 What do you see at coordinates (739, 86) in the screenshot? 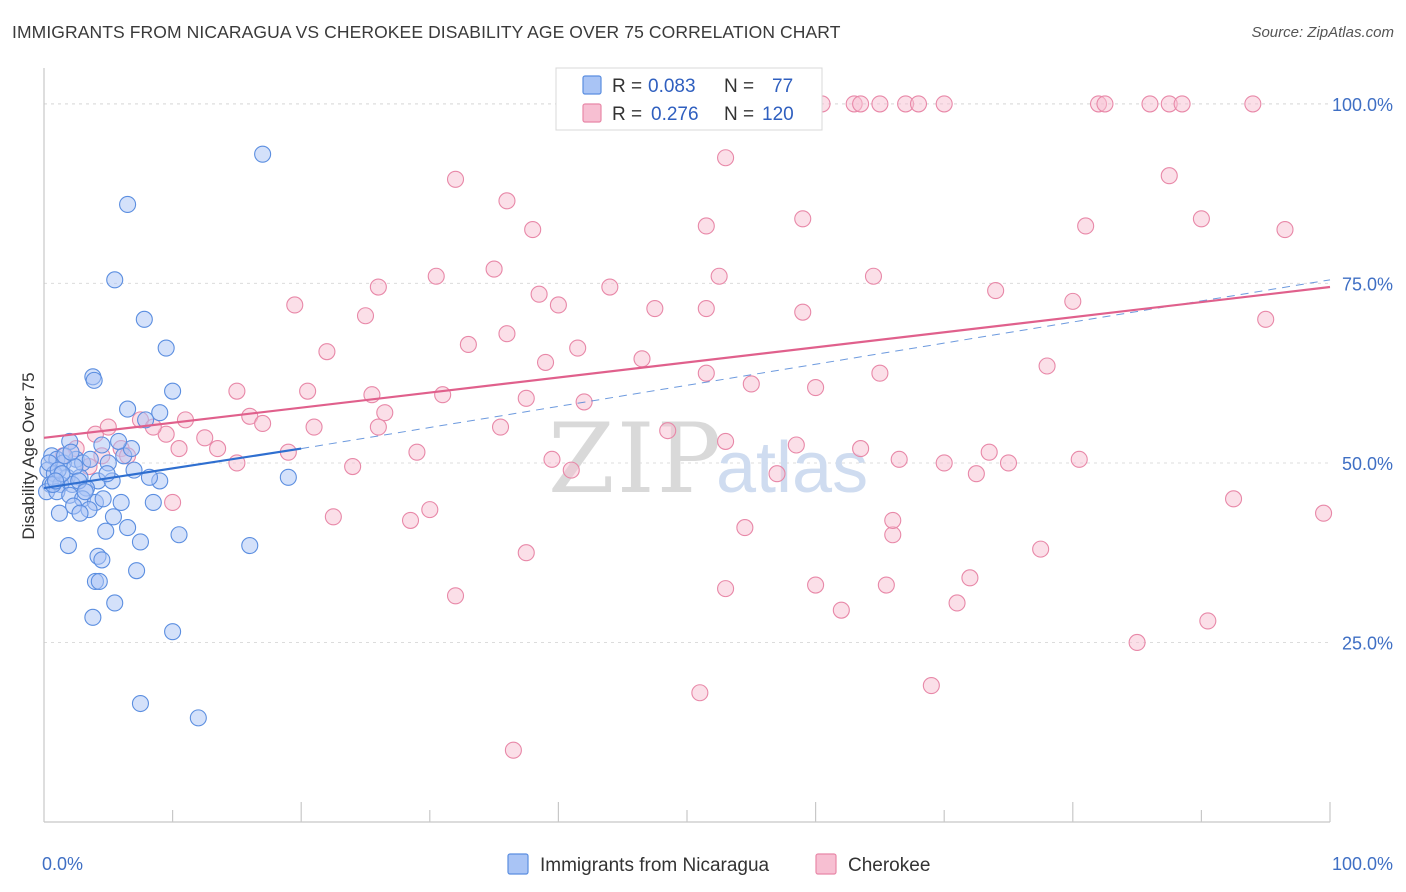
I see `legend-n-label-0: N =` at bounding box center [739, 86].